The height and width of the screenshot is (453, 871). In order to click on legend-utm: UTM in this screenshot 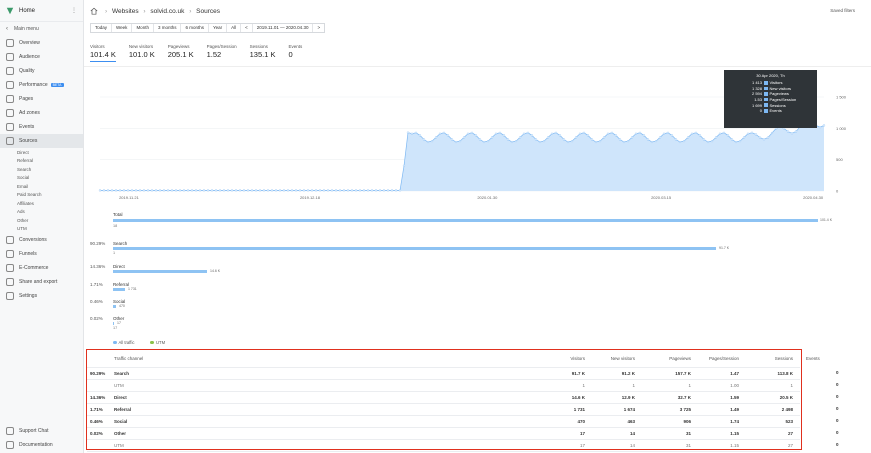, I will do `click(161, 342)`.